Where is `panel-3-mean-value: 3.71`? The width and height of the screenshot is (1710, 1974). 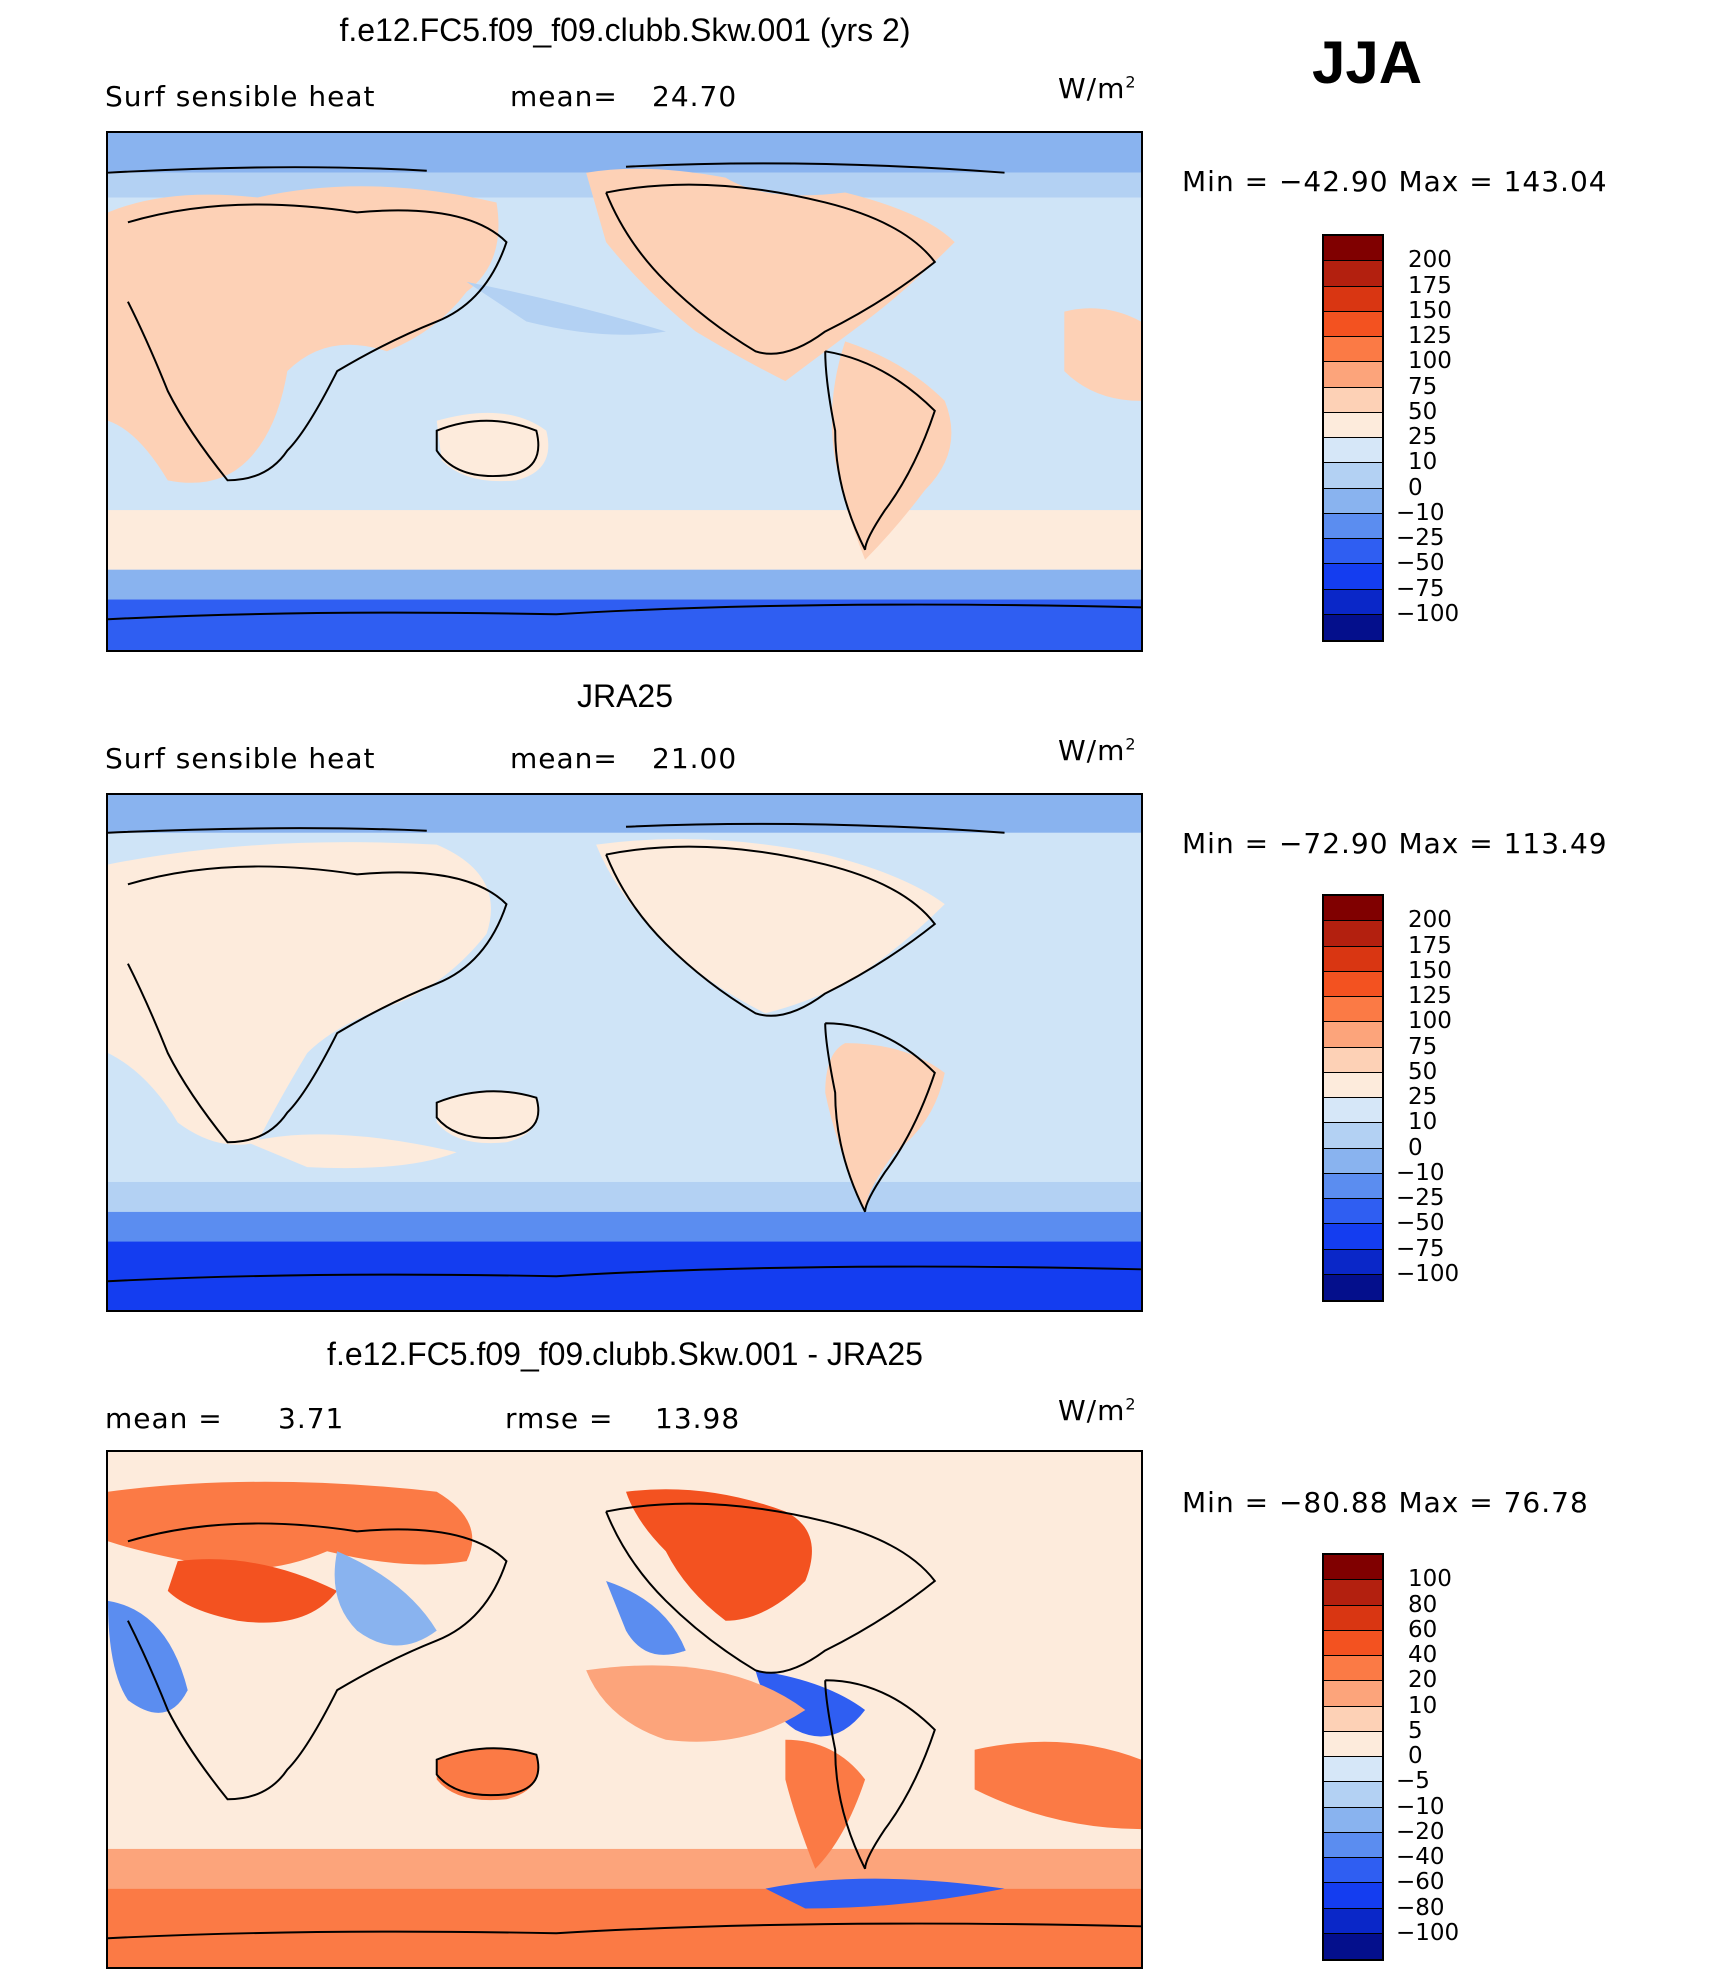
panel-3-mean-value: 3.71 is located at coordinates (311, 1418).